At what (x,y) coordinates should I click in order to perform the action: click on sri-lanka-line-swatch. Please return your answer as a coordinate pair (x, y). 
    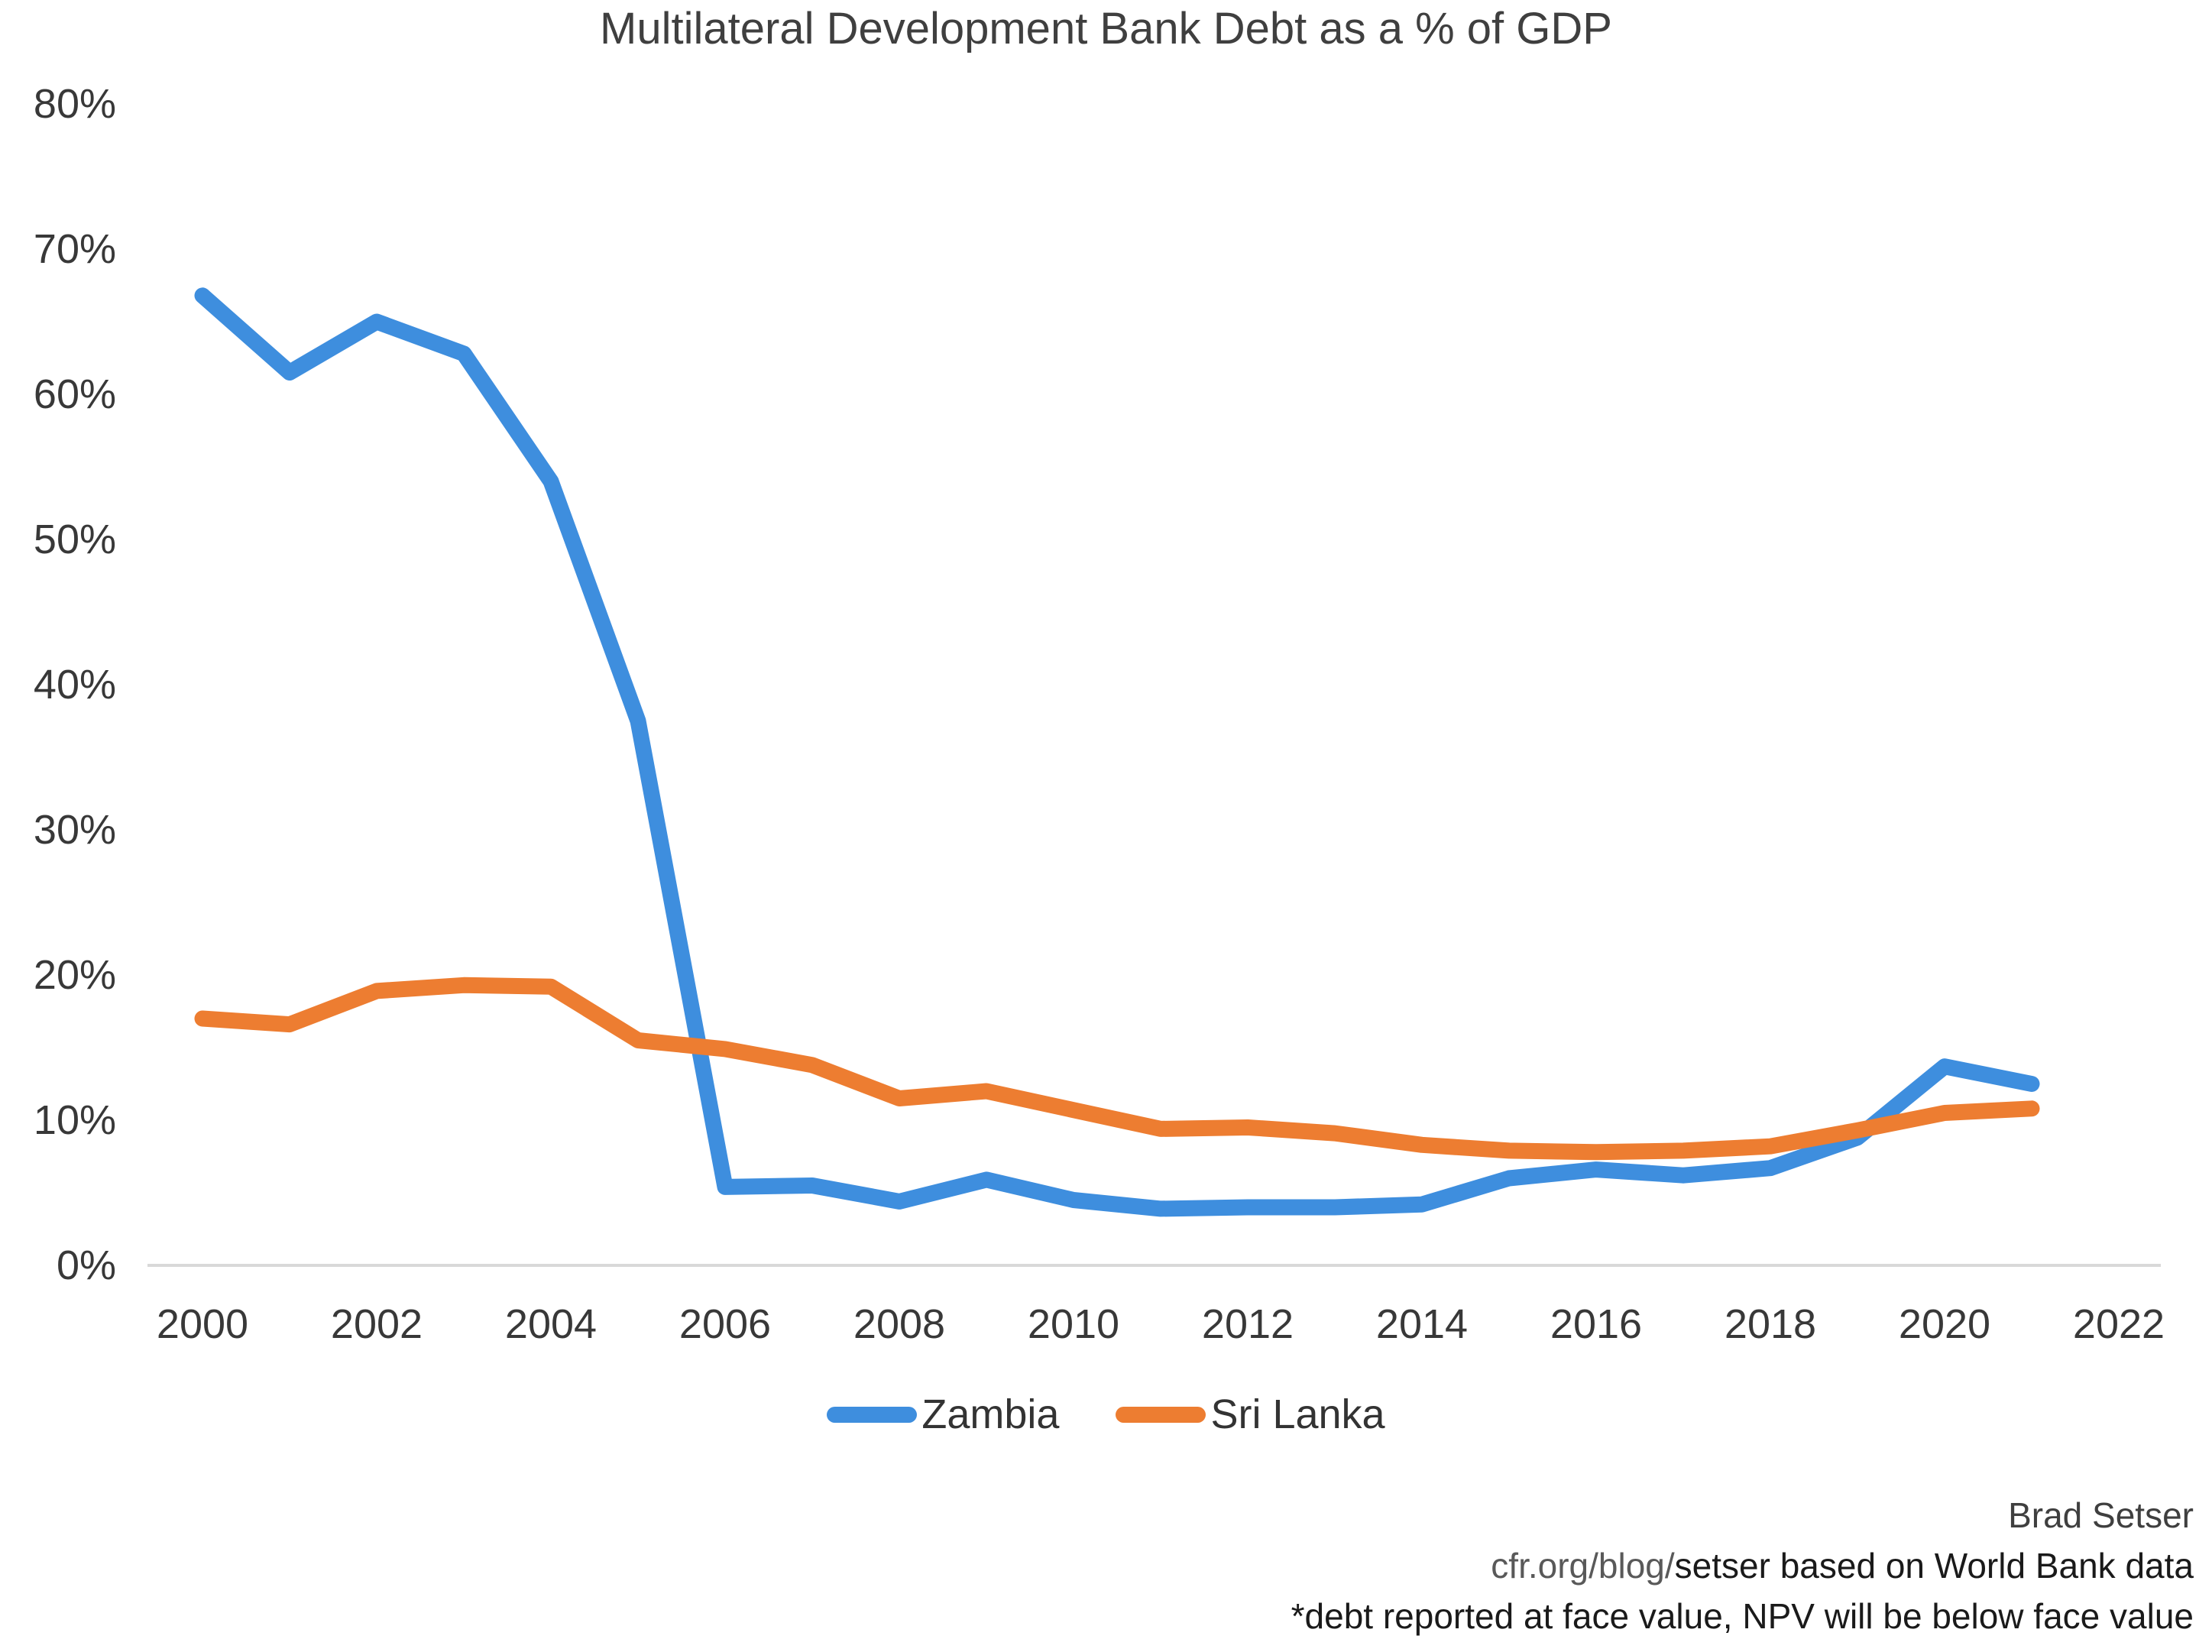
    Looking at the image, I should click on (1161, 1414).